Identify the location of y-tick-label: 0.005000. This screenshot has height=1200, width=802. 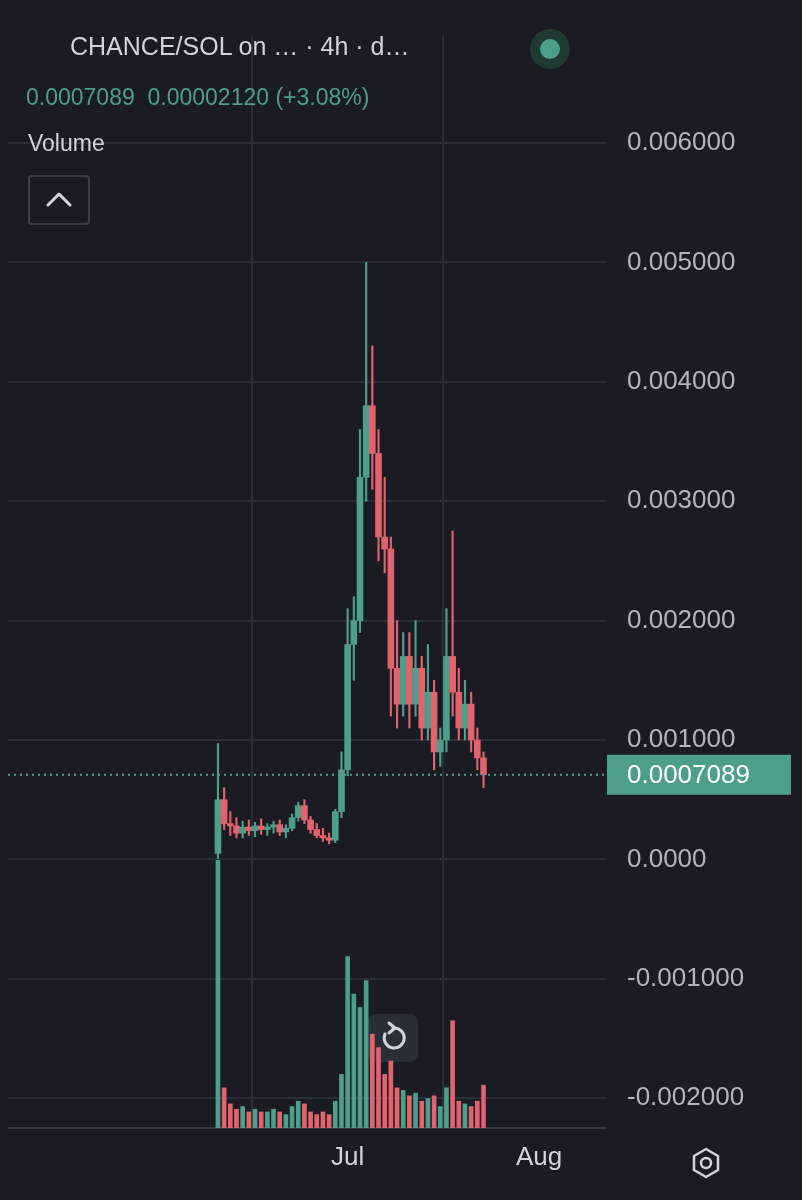
(681, 260).